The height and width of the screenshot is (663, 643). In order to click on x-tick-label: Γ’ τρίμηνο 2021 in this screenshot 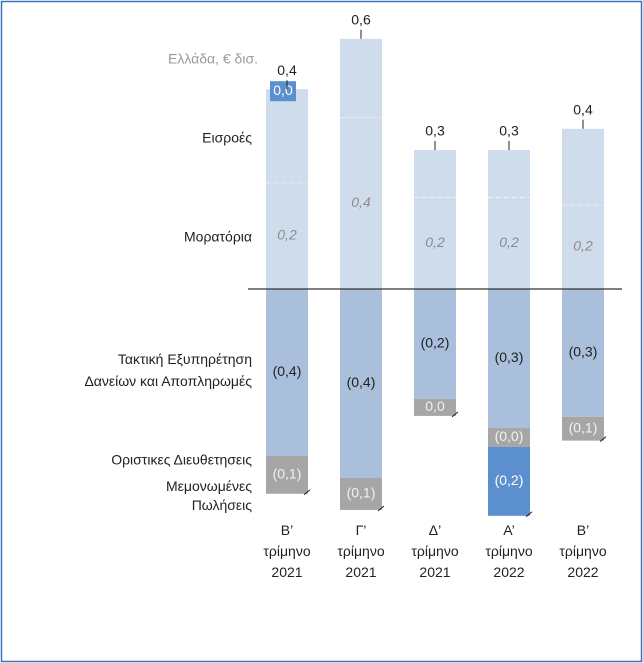, I will do `click(360, 551)`.